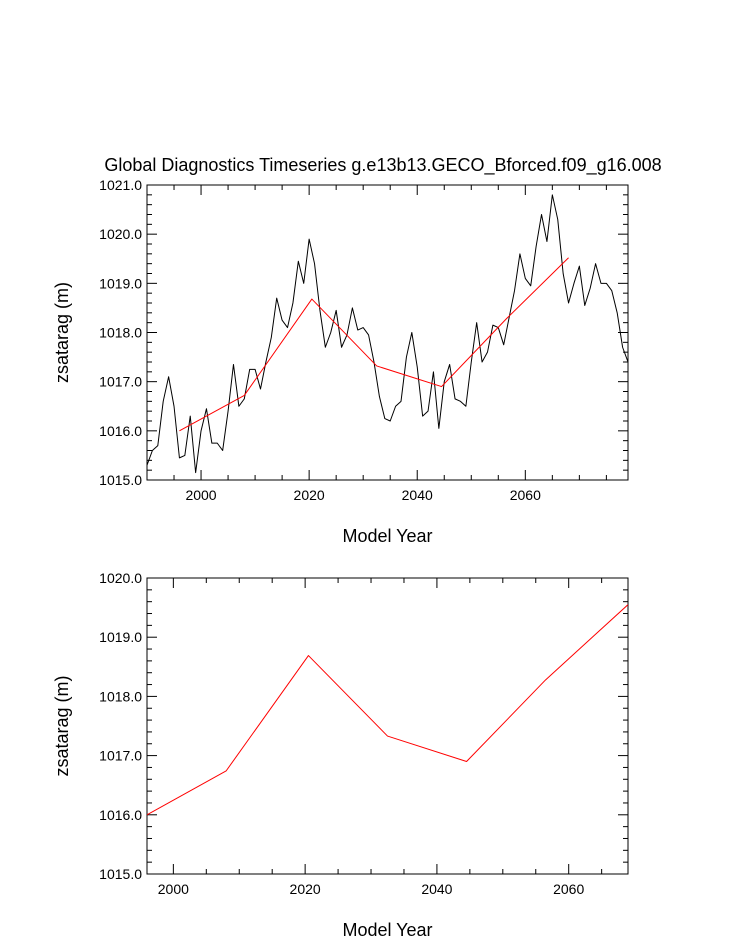  What do you see at coordinates (62, 332) in the screenshot?
I see `top-y-axis-label: zsatarag (m)` at bounding box center [62, 332].